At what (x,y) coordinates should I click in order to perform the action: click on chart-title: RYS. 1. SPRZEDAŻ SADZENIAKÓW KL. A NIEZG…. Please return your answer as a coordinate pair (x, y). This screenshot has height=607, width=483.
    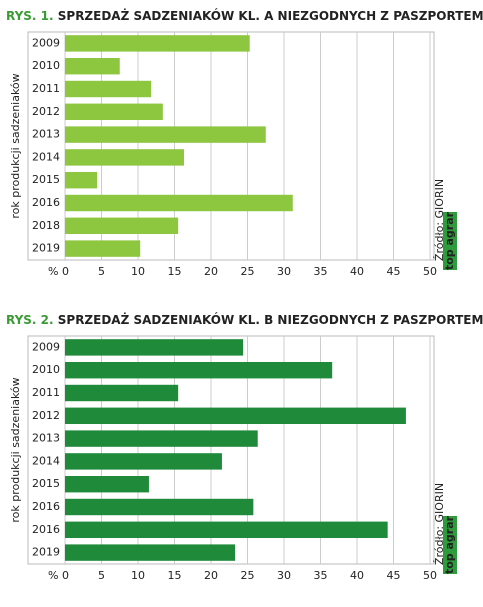
    Looking at the image, I should click on (244, 15).